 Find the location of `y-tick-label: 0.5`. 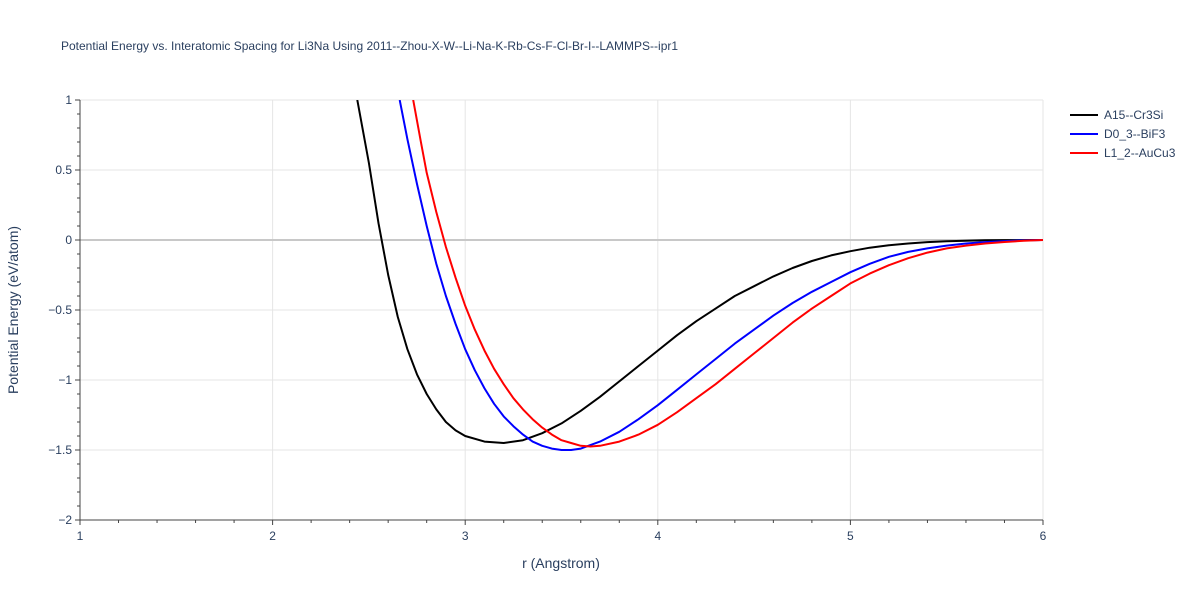

y-tick-label: 0.5 is located at coordinates (63, 170).